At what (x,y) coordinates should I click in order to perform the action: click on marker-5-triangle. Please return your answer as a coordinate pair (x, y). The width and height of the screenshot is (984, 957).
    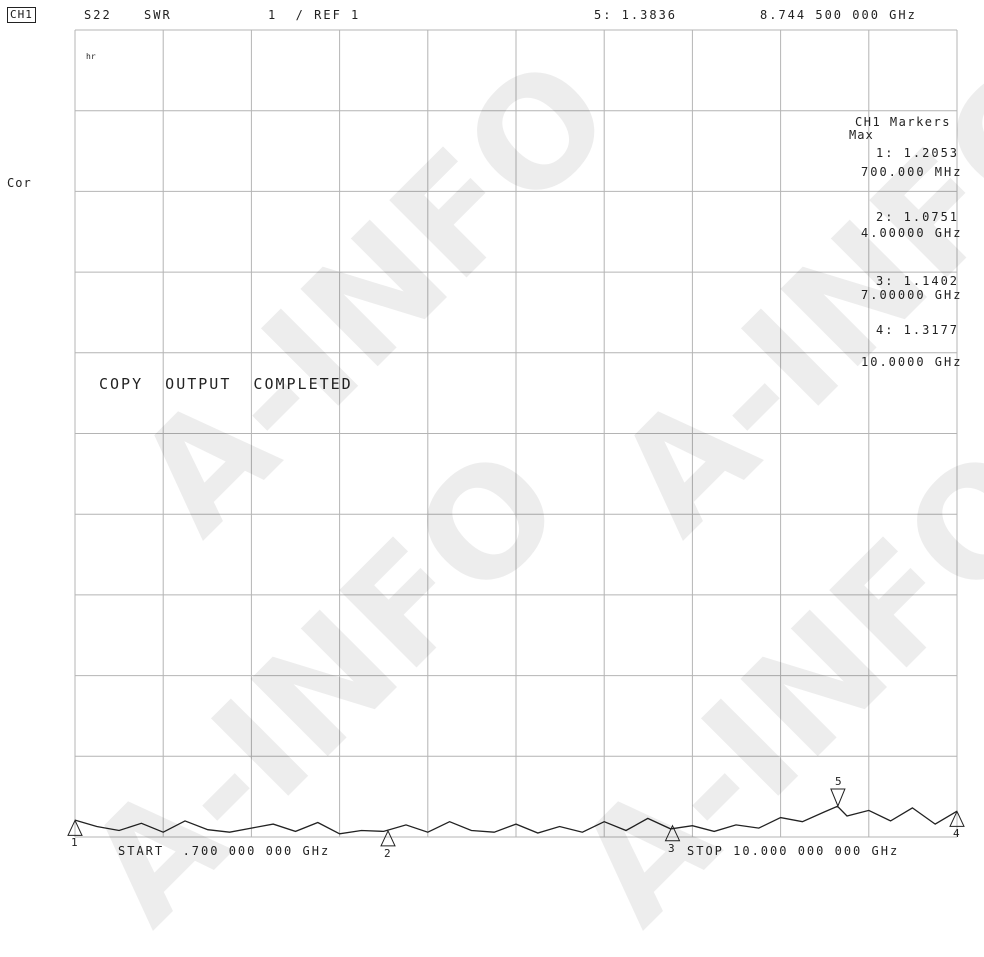
    Looking at the image, I should click on (838, 798).